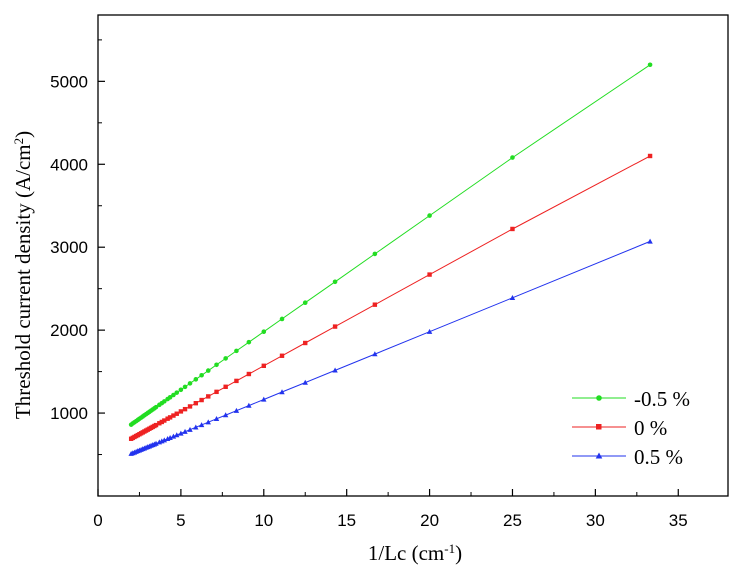 This screenshot has height=574, width=736. Describe the element at coordinates (678, 520) in the screenshot. I see `x-tick-label: 35` at that location.